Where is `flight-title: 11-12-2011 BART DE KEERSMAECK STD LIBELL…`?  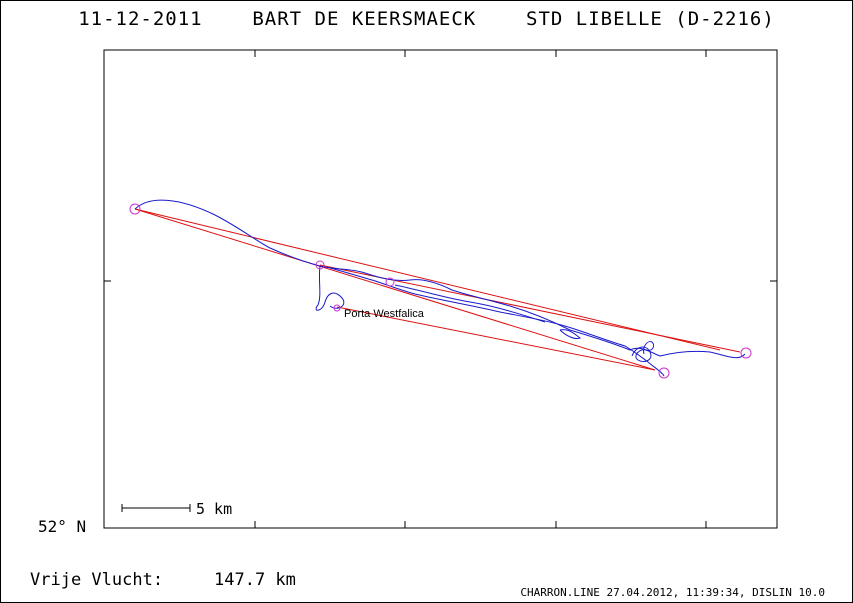
flight-title: 11-12-2011 BART DE KEERSMAECK STD LIBELL… is located at coordinates (426, 19).